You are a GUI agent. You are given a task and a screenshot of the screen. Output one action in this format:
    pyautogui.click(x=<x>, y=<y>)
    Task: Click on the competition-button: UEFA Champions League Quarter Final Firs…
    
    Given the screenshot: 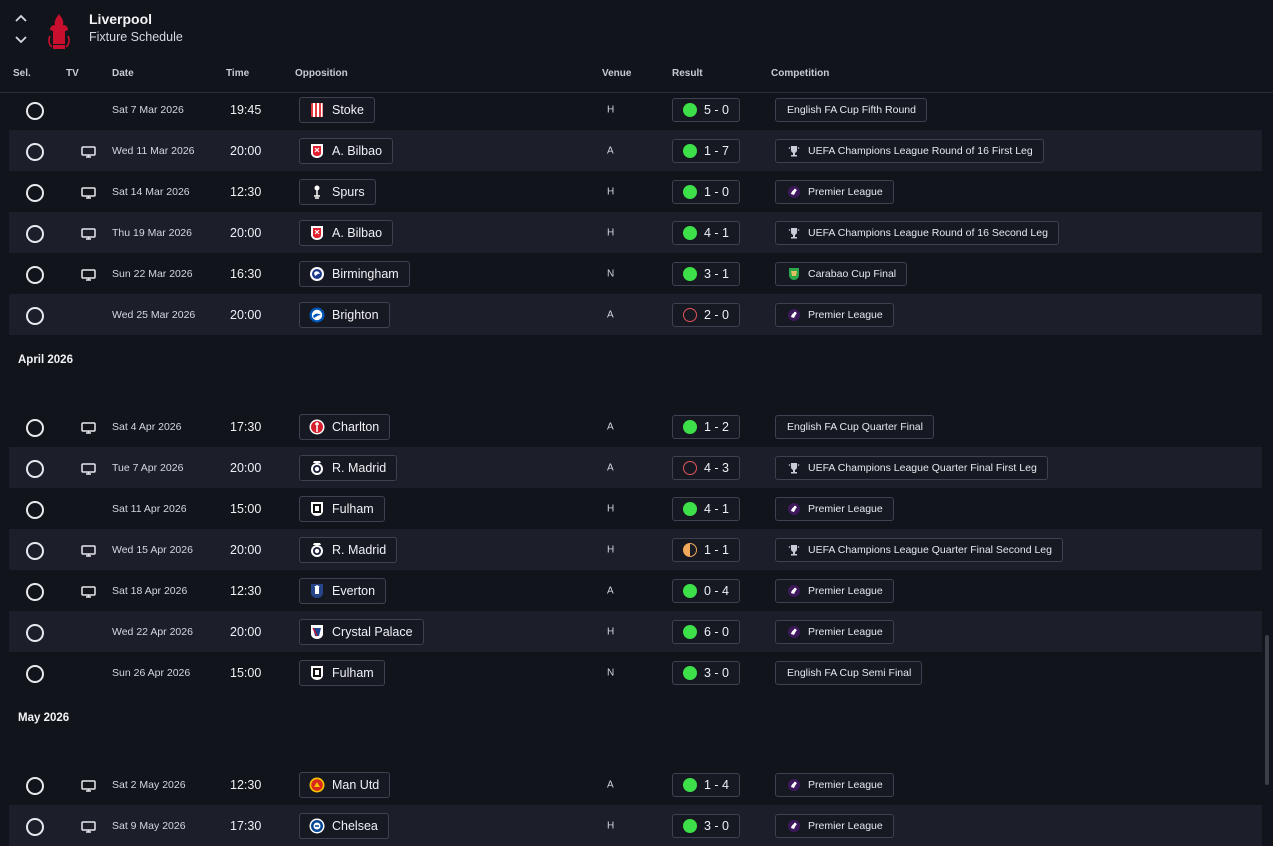 What is the action you would take?
    pyautogui.click(x=911, y=467)
    